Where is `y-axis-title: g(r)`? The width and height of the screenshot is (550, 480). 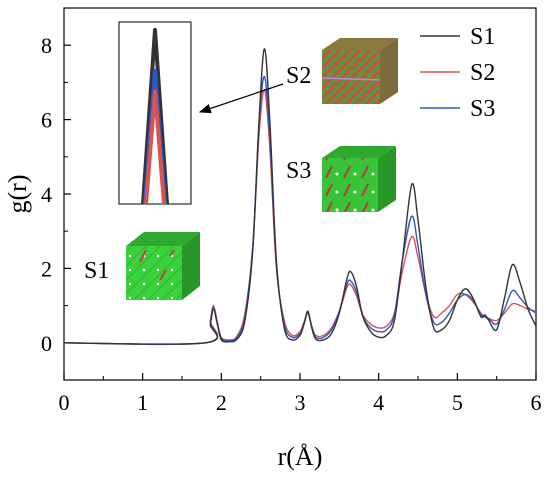
y-axis-title: g(r) is located at coordinates (17, 194).